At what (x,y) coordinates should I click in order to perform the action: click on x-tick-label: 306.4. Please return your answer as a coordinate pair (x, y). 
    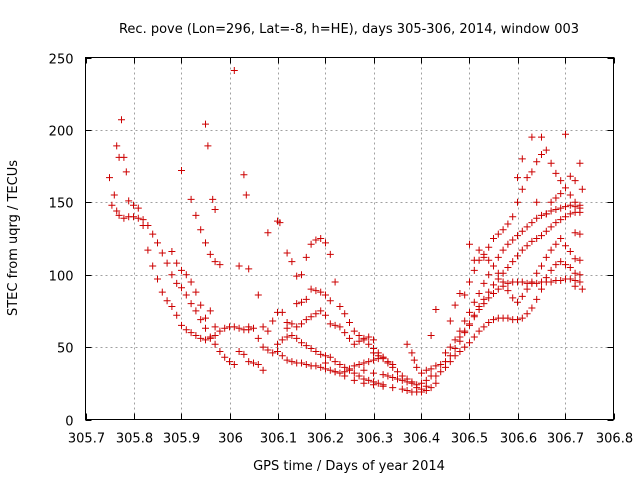
    Looking at the image, I should click on (421, 439).